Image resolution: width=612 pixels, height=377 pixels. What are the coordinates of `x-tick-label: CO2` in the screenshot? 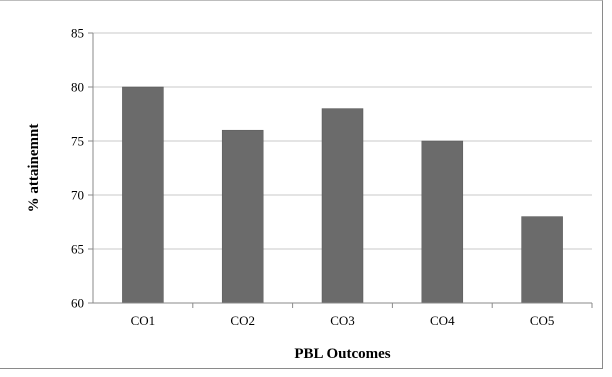 It's located at (242, 320).